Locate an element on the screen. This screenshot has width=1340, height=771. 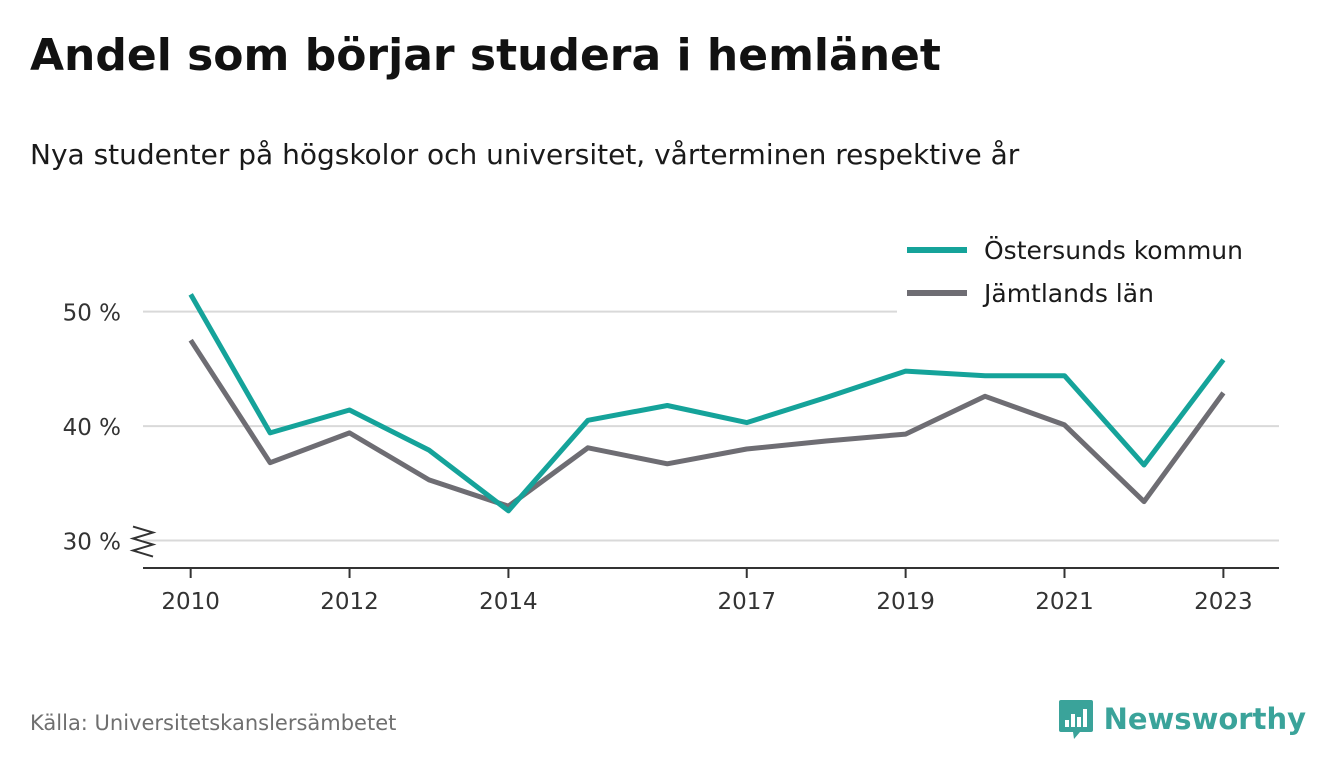
y-tick-label: 30 % is located at coordinates (92, 543).